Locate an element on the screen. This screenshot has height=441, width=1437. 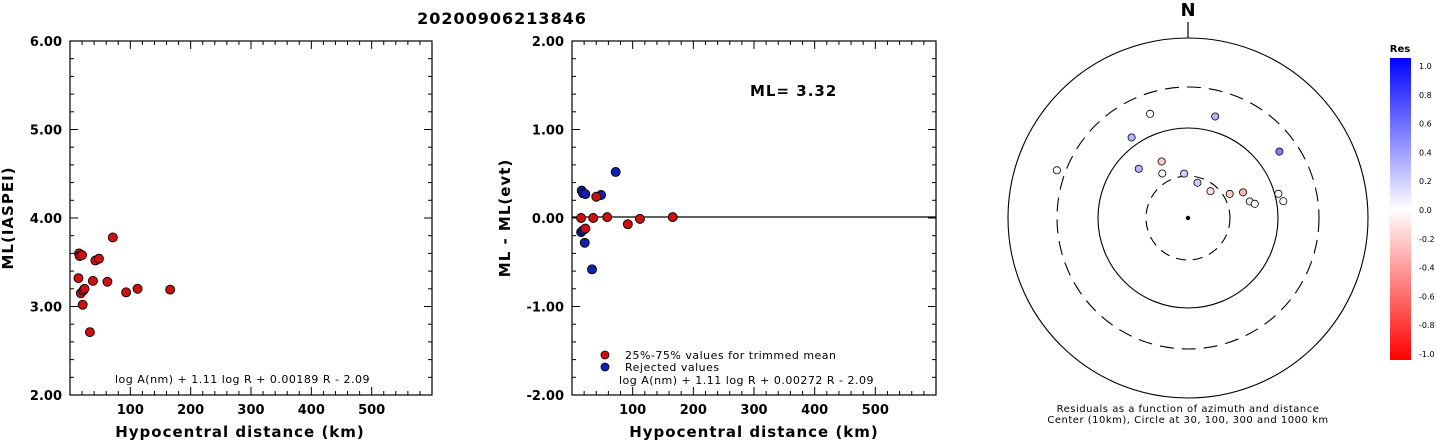
colorbar-label: -0.4 is located at coordinates (1427, 268).